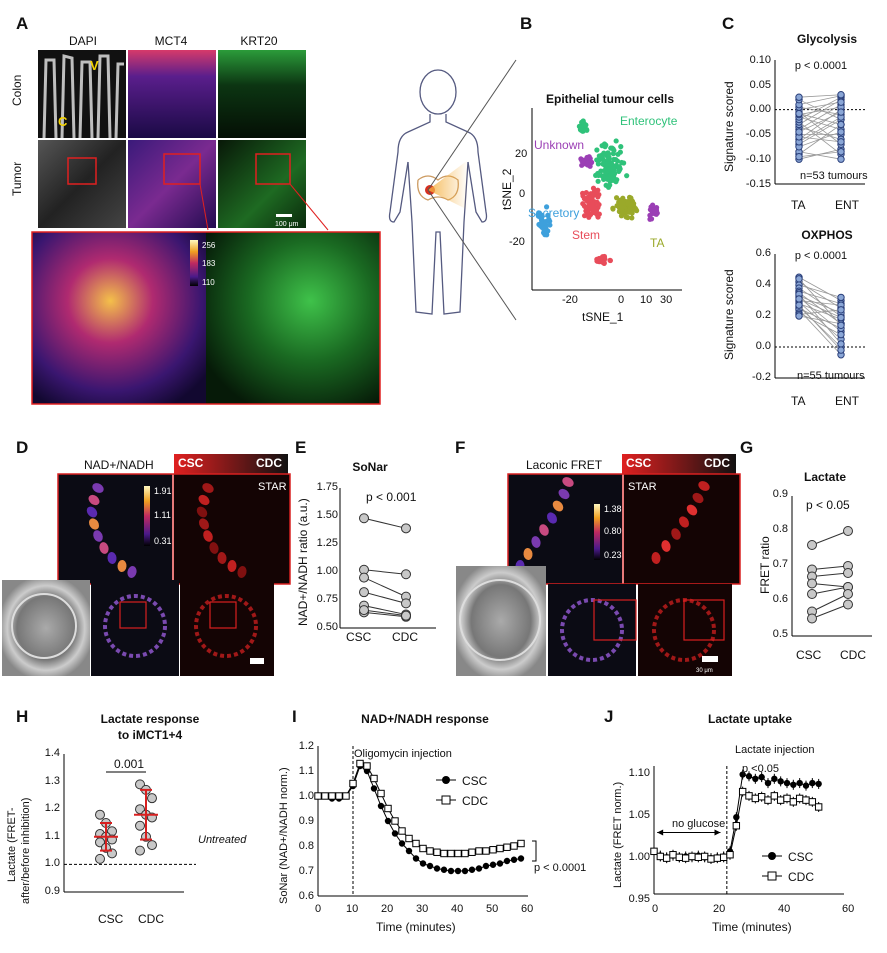 This screenshot has height=953, width=887. What do you see at coordinates (475, 781) in the screenshot?
I see `i-legend-csc: CSC` at bounding box center [475, 781].